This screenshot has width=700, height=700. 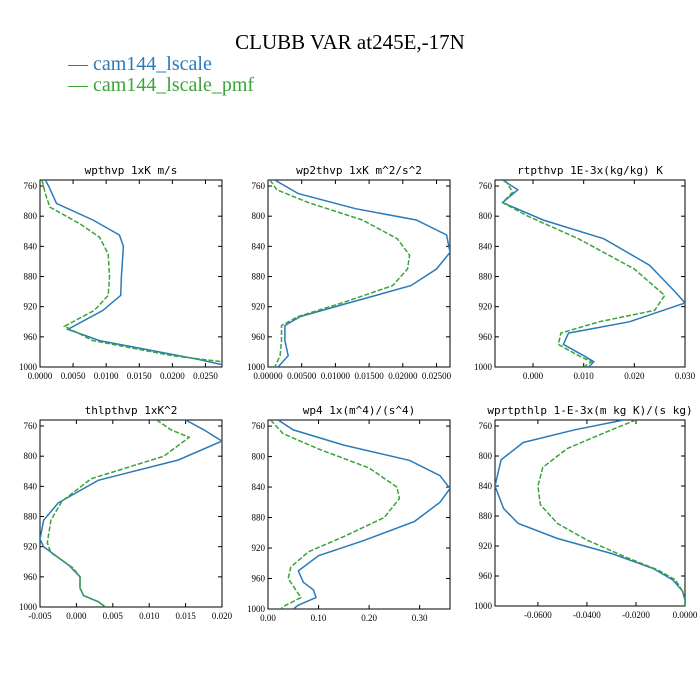 What do you see at coordinates (359, 410) in the screenshot?
I see `panel-title: wp4 1x(m^4)/(s^4)` at bounding box center [359, 410].